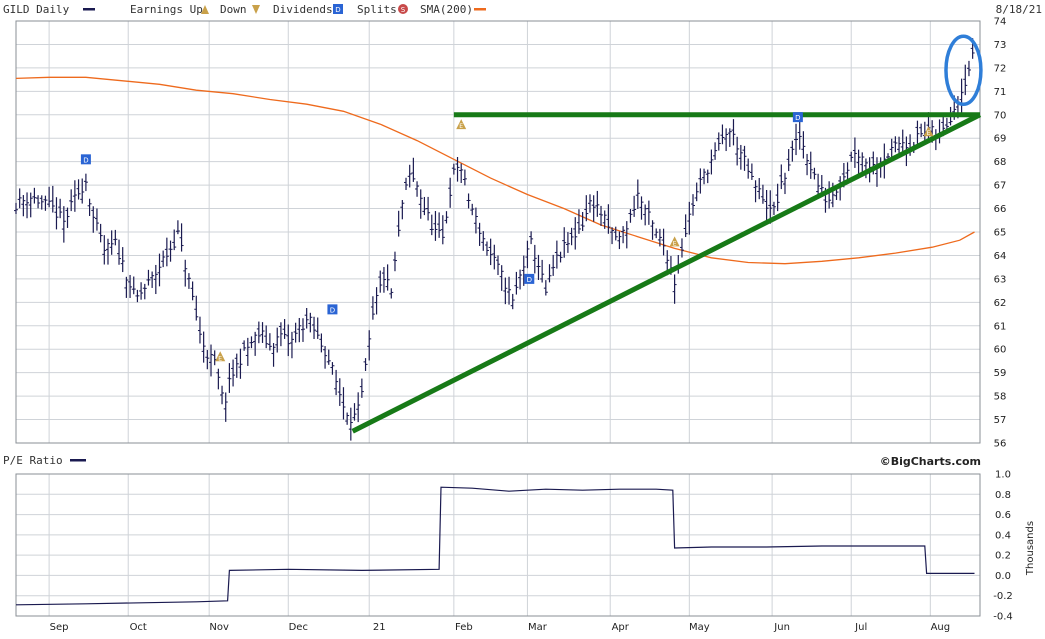 Image resolution: width=1045 pixels, height=639 pixels. I want to click on pe-ratio-label: P/E Ratio, so click(33, 460).